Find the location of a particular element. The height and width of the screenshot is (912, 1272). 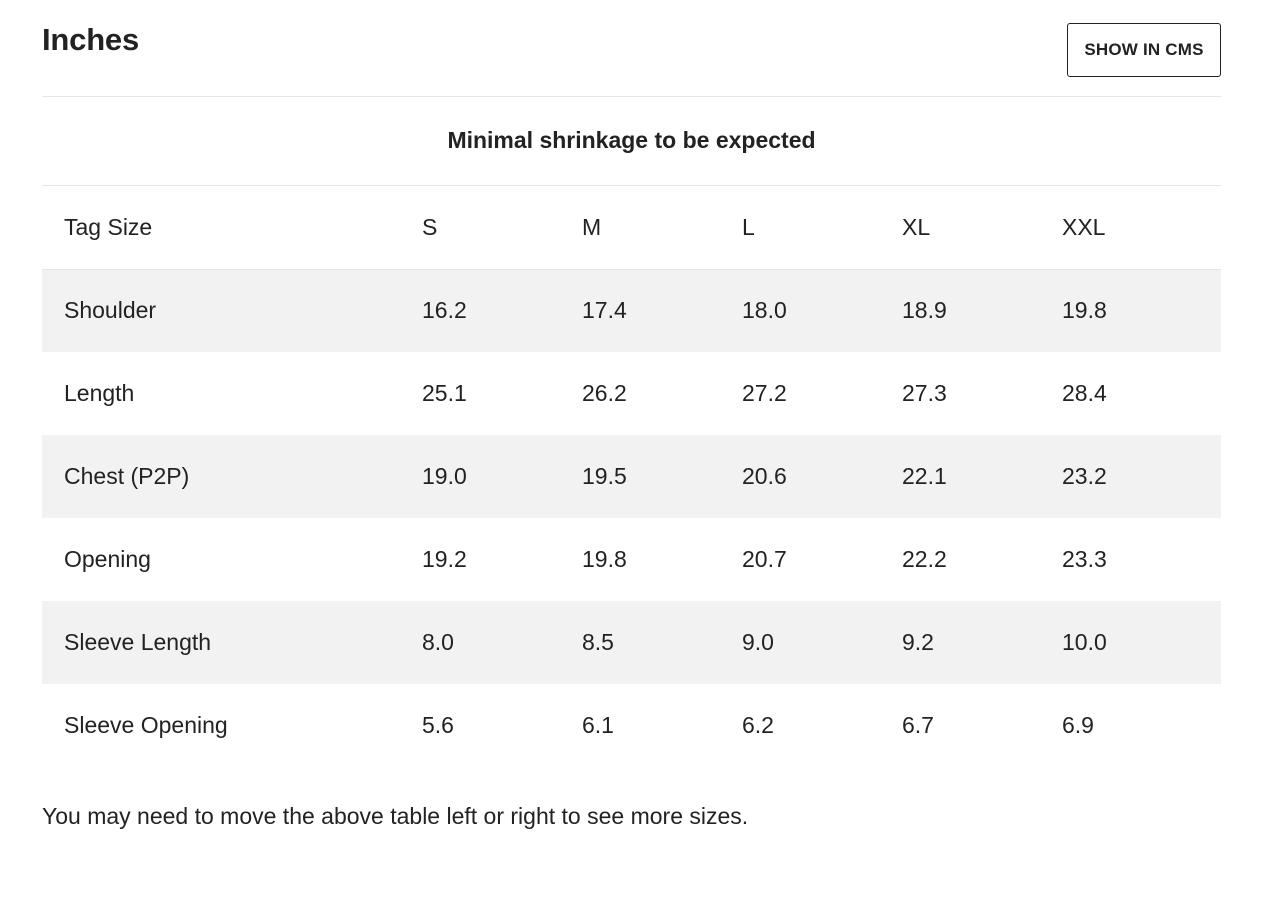

table-cell: 28.4 is located at coordinates (1084, 393).